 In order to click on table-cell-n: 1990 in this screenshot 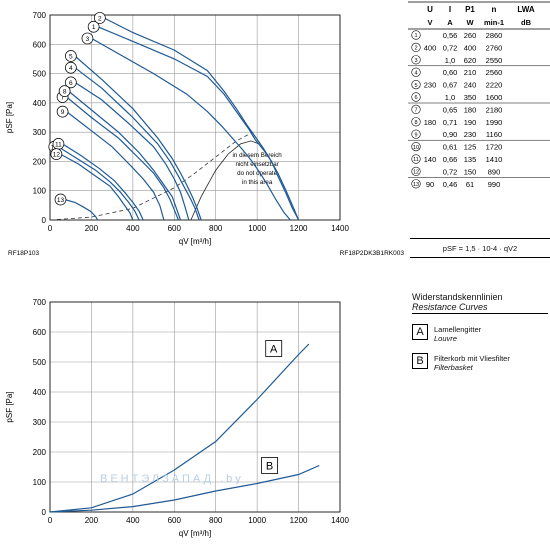, I will do `click(494, 122)`.